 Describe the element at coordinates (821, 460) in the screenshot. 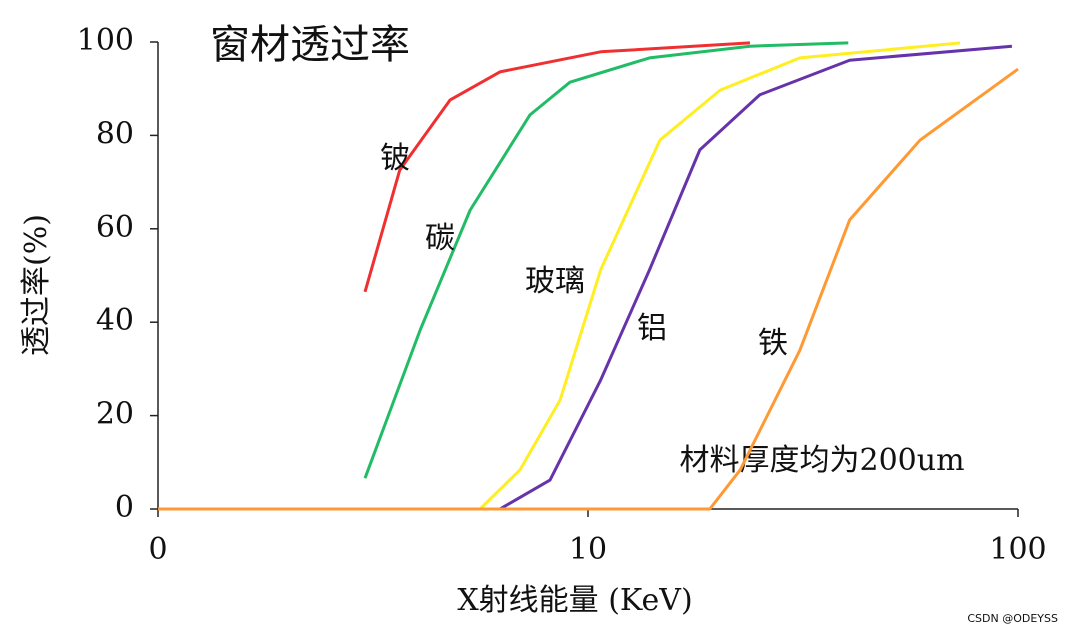

I see `note: 材料厚度均为200um` at that location.